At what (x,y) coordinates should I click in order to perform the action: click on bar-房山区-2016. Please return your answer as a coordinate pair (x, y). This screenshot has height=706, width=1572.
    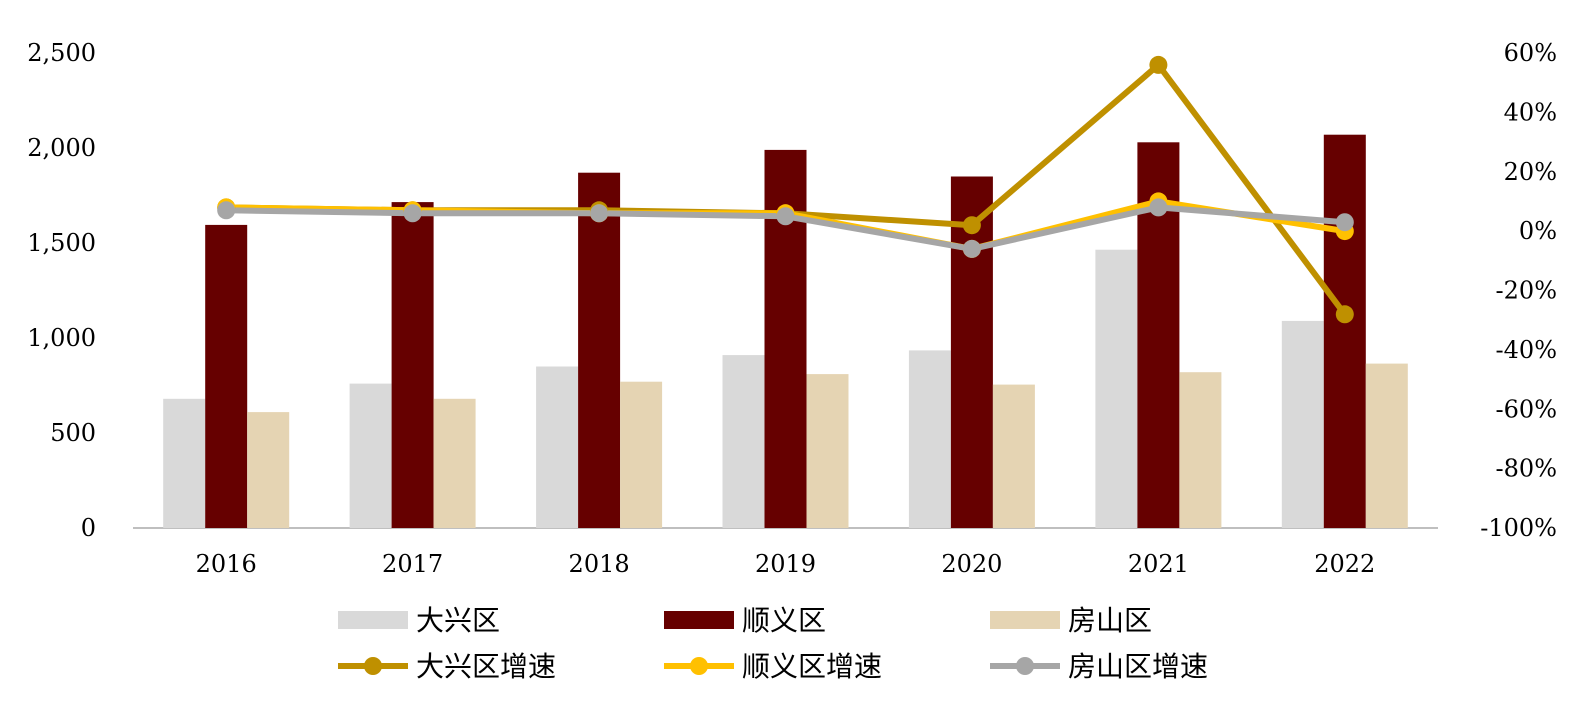
    Looking at the image, I should click on (268, 470).